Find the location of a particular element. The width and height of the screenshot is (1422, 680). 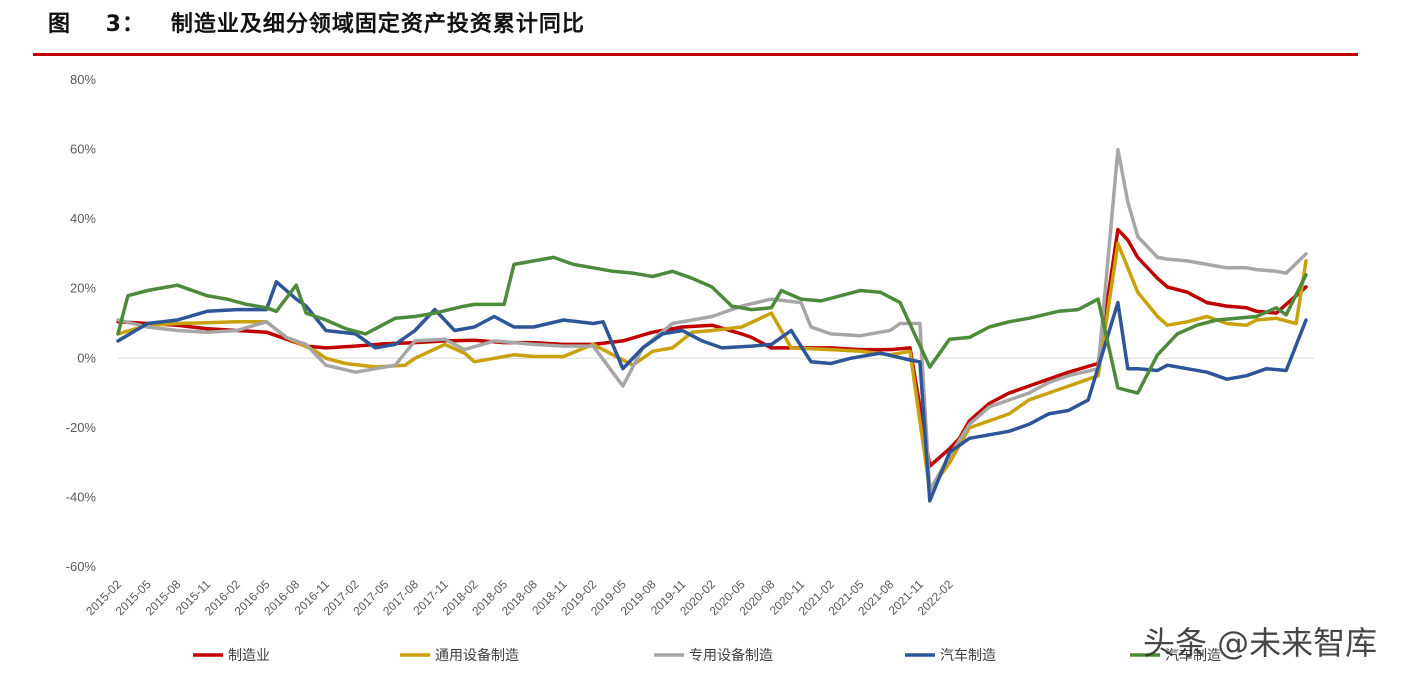

y-tick-label: 60% is located at coordinates (83, 149).